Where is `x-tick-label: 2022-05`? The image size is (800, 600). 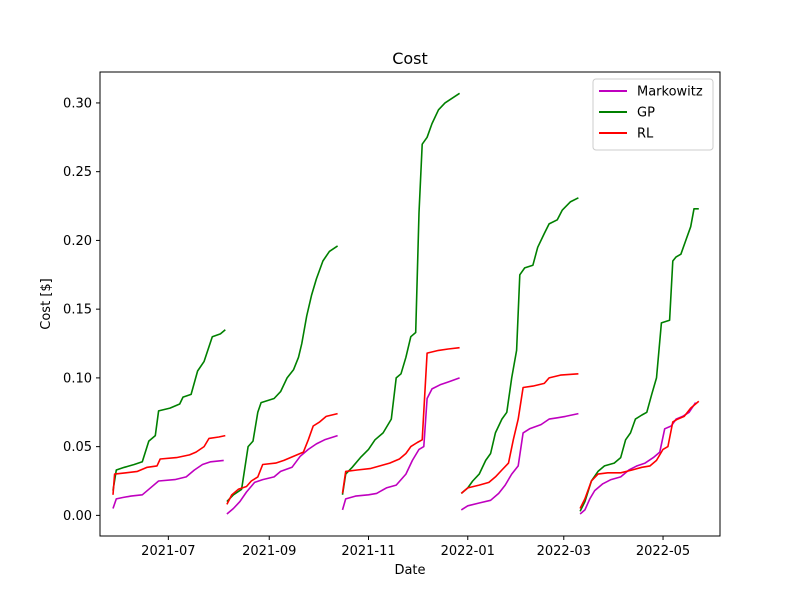 x-tick-label: 2022-05 is located at coordinates (663, 551).